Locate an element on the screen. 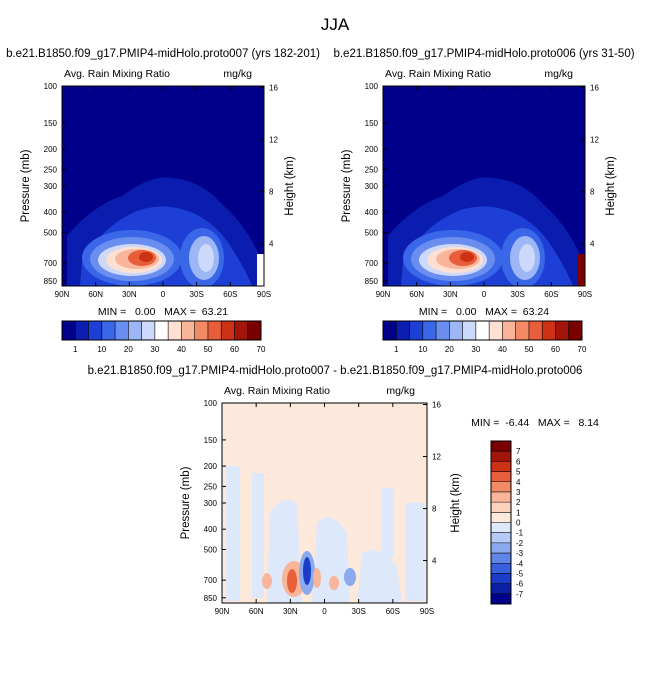  panel-a-colorbar-label: 1 is located at coordinates (75, 349).